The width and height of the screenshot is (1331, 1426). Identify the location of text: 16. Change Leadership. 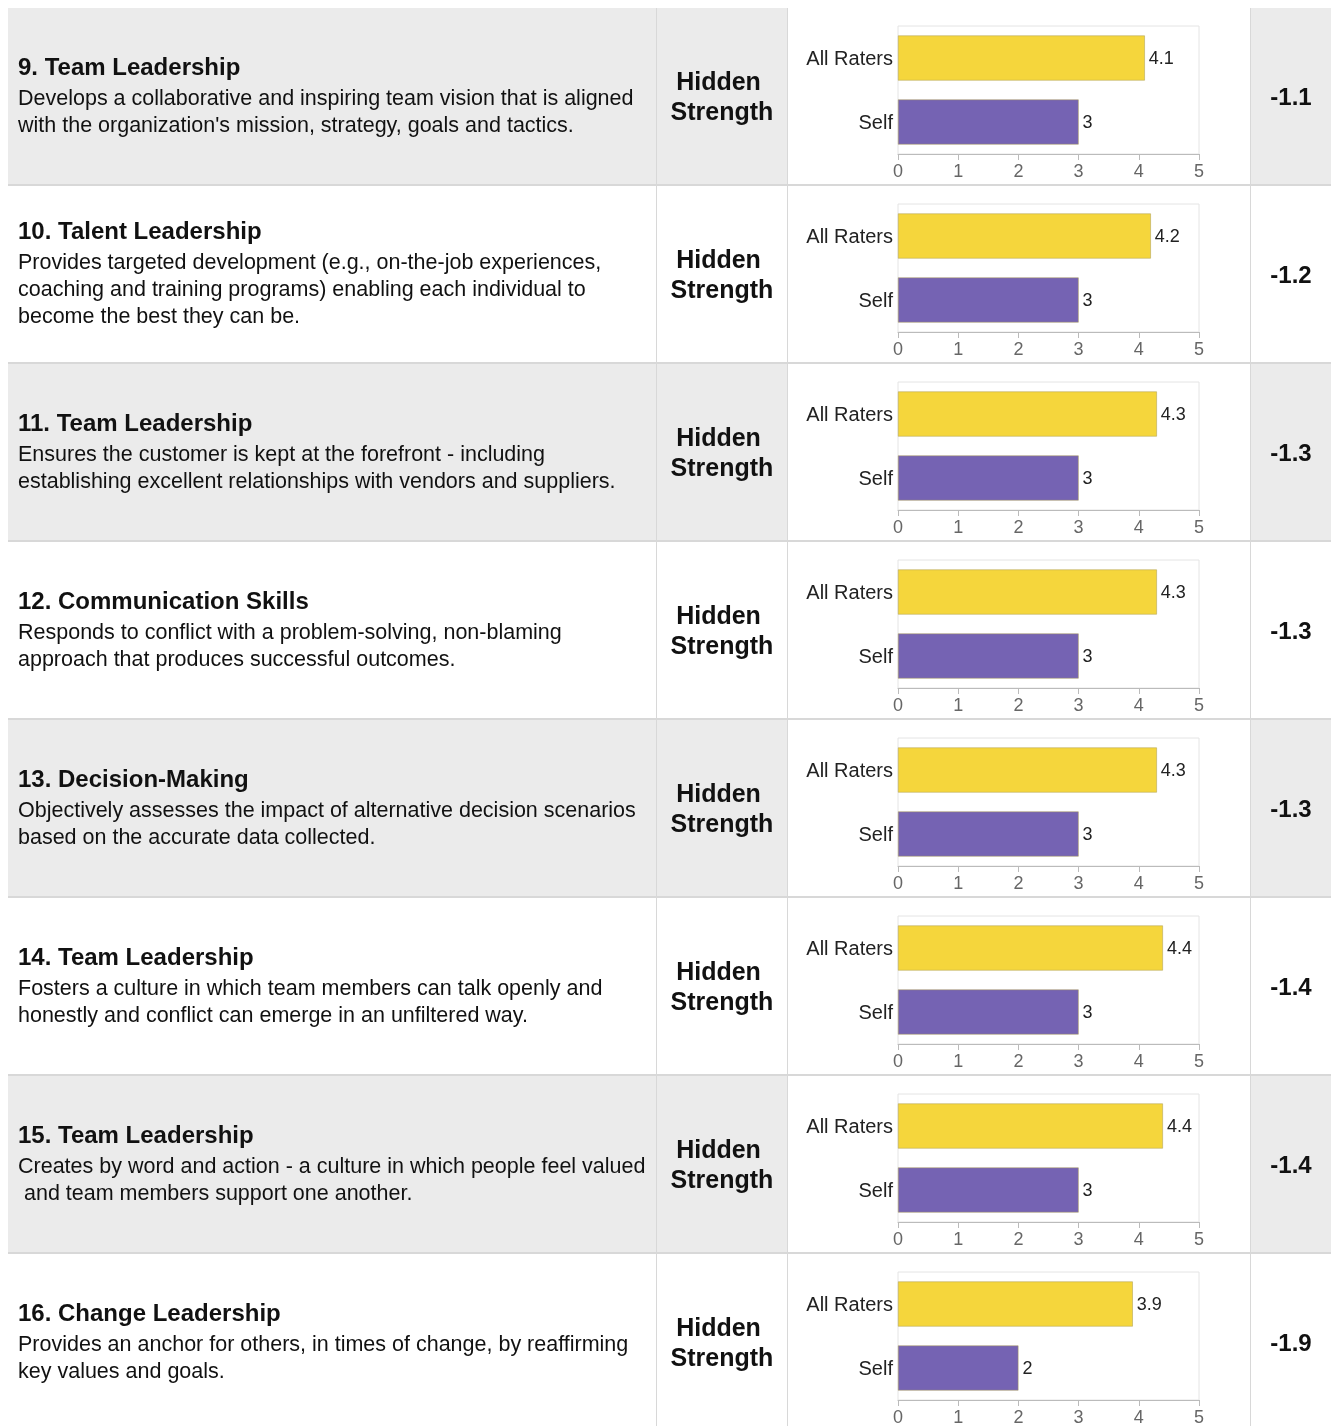
(149, 1312).